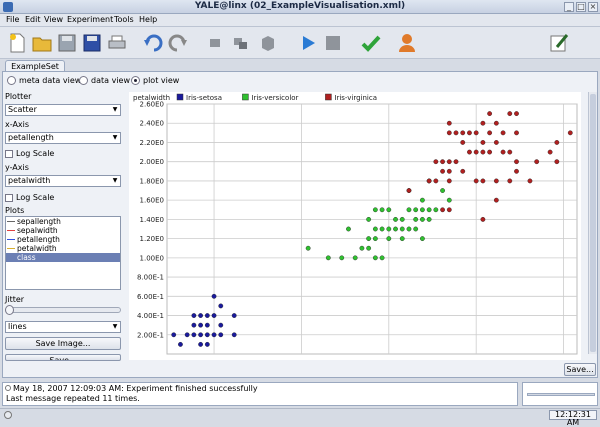 This screenshot has height=427, width=600. I want to click on list-item: petallength, so click(63, 239).